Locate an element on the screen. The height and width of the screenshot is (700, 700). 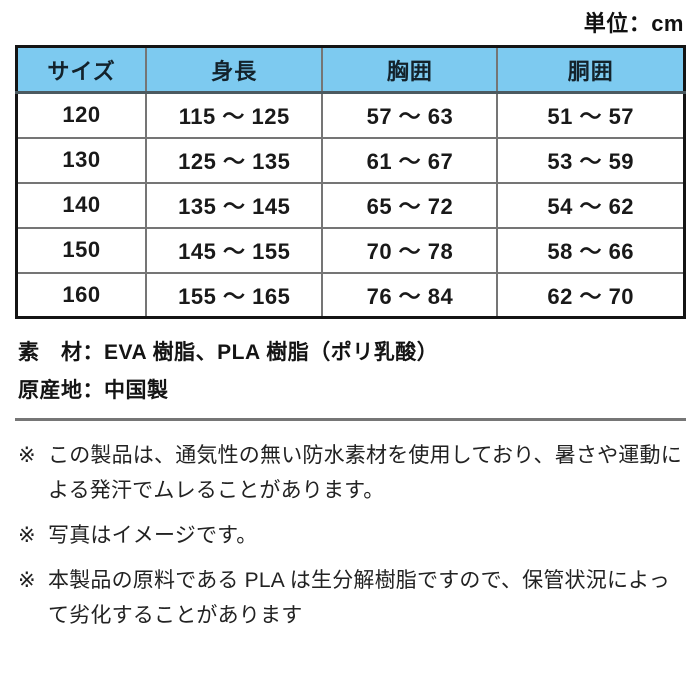
table-cell: 62 ～ 70 is located at coordinates (591, 295).